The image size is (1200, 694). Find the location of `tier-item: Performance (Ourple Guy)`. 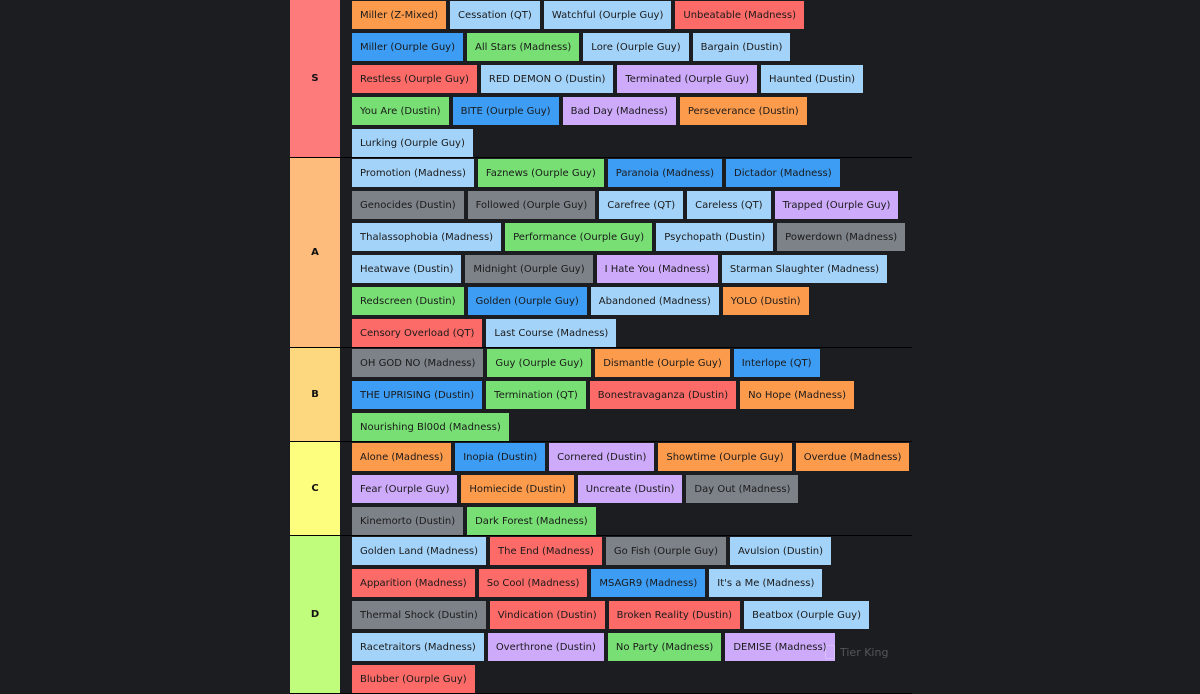

tier-item: Performance (Ourple Guy) is located at coordinates (579, 237).